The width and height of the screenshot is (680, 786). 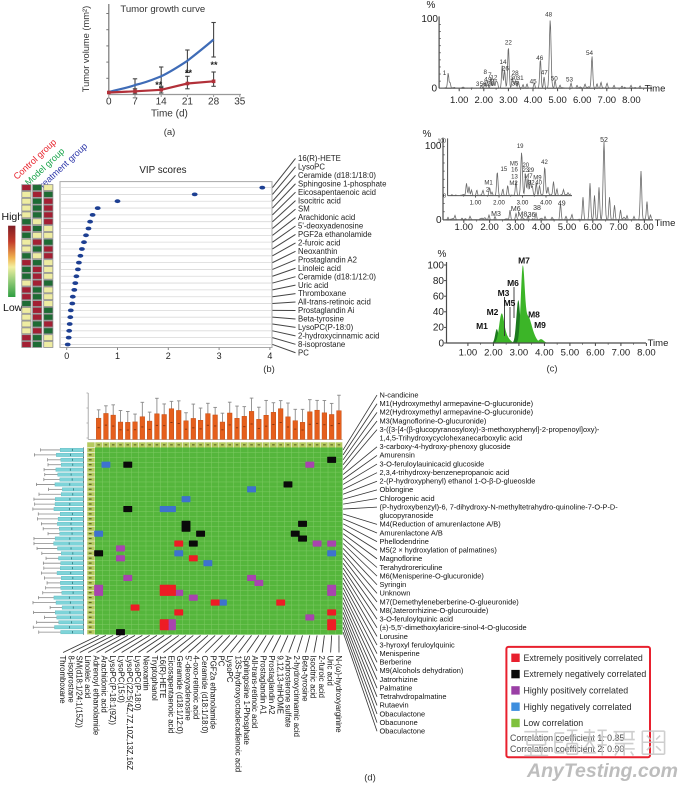 I want to click on svg-text:M4(Reduction of amurenlactone: M4(Reduction of amurenlactone A/B), so click(x=440, y=524).